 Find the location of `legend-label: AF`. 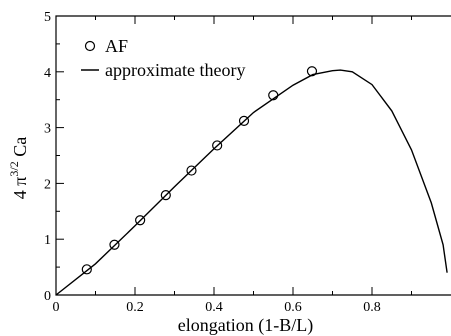

legend-label: AF is located at coordinates (116, 46).